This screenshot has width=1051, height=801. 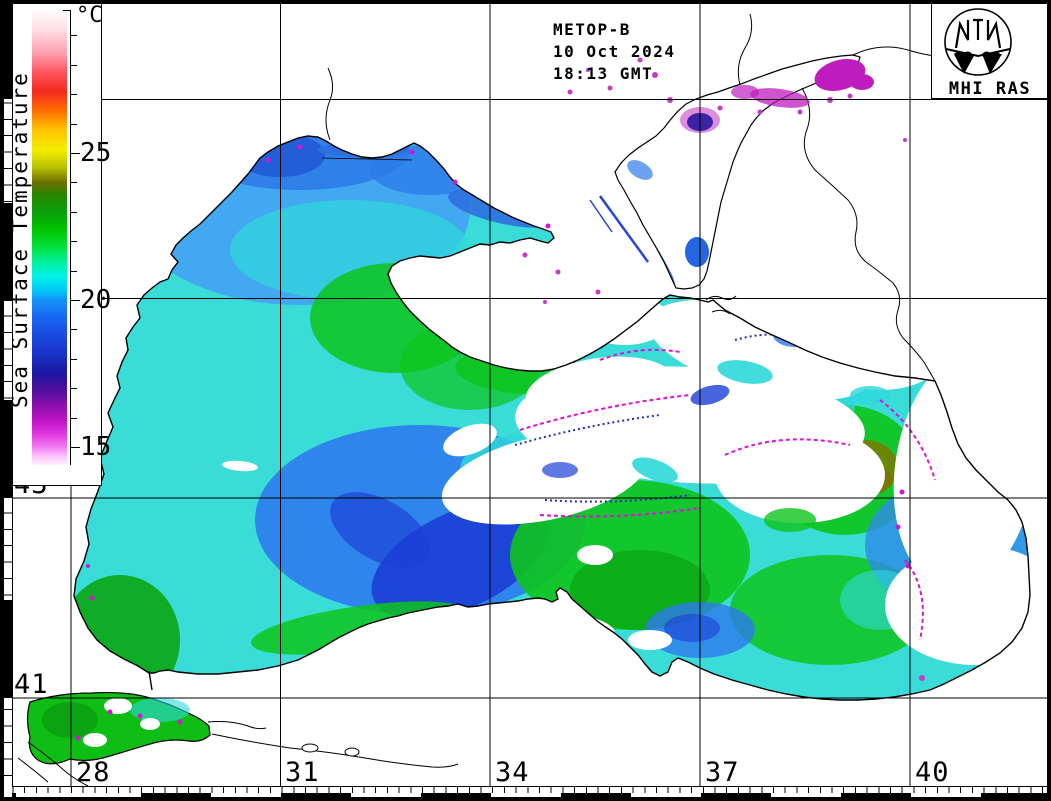 What do you see at coordinates (96, 300) in the screenshot?
I see `colorbar-tick-label-20: 20` at bounding box center [96, 300].